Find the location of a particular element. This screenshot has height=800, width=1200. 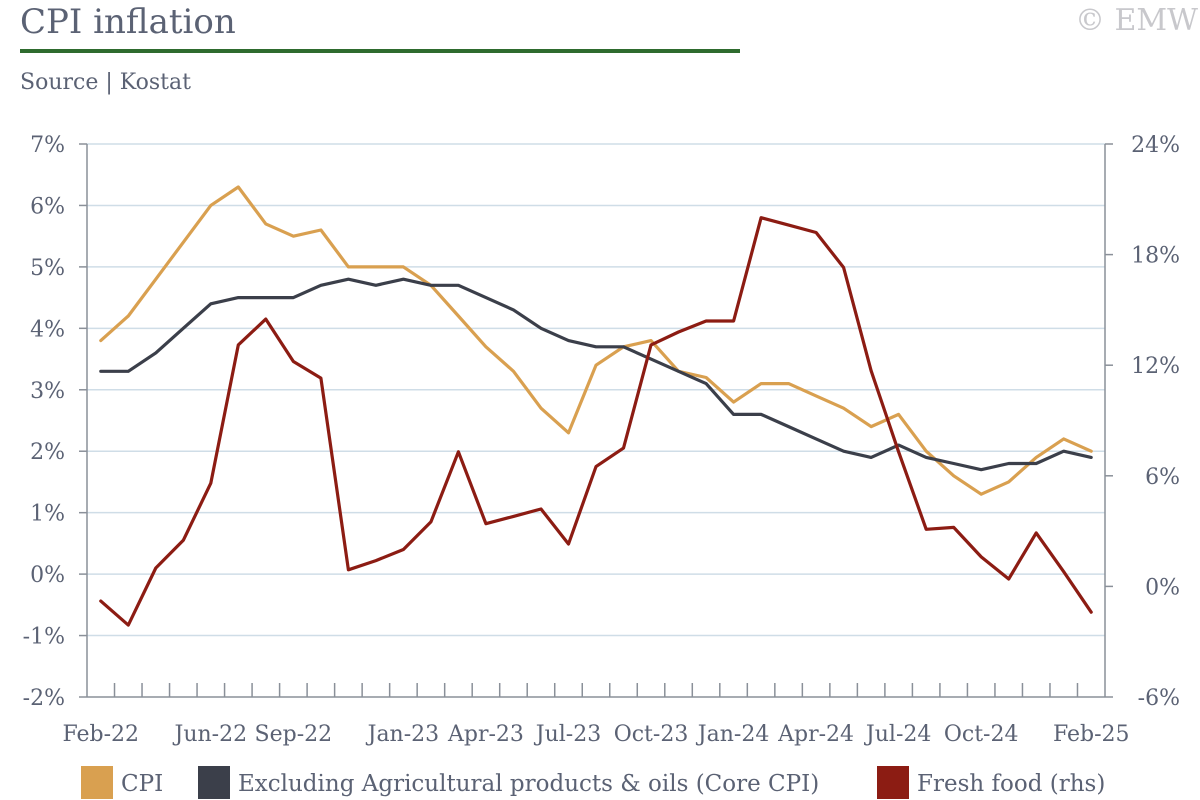

x-tick-label: Oct-24 is located at coordinates (981, 734).